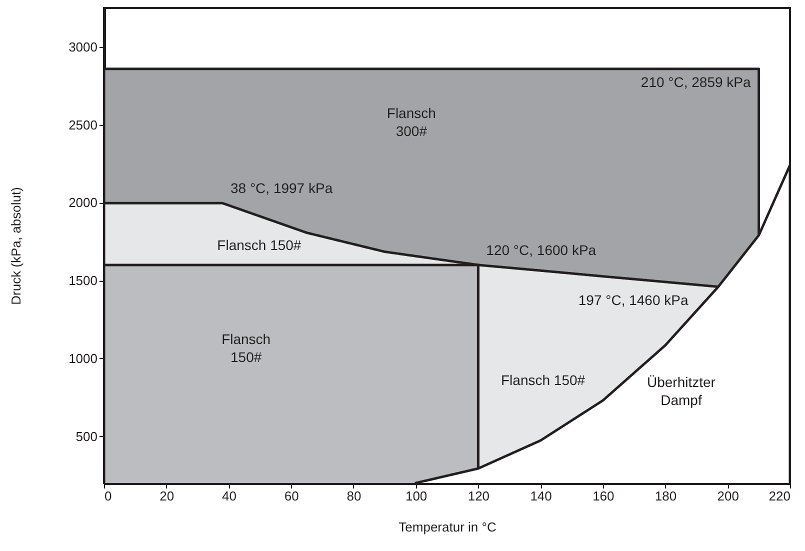 Image resolution: width=805 pixels, height=551 pixels. I want to click on series-label: Überhitzter Dampf, so click(681, 391).